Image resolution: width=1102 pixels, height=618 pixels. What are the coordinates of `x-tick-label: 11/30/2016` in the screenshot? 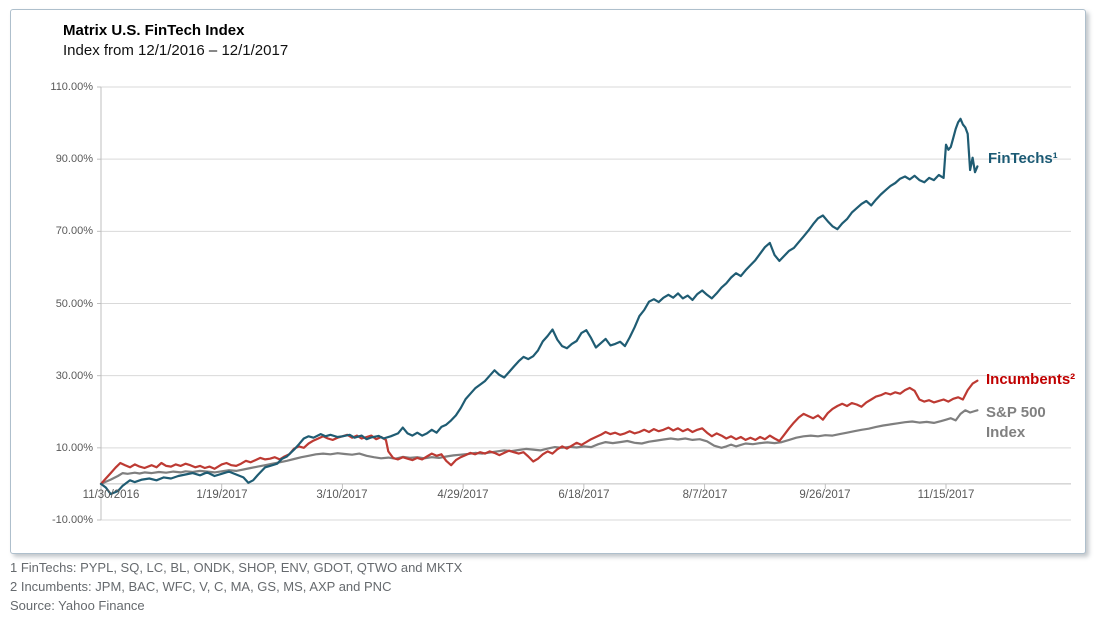 It's located at (111, 495).